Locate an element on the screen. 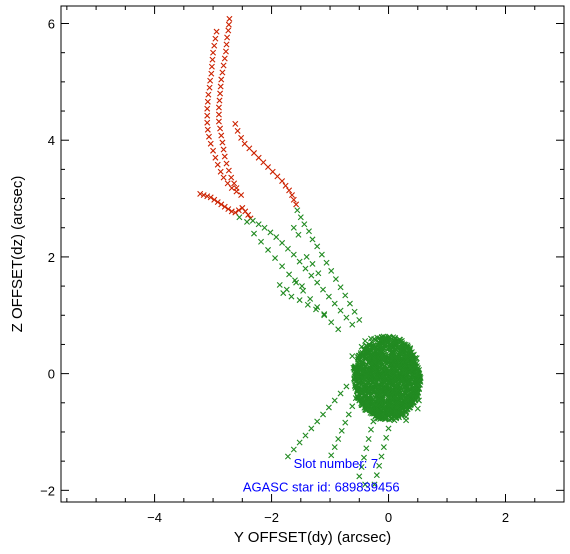 This screenshot has width=570, height=554. x-tick-label: −2 is located at coordinates (271, 517).